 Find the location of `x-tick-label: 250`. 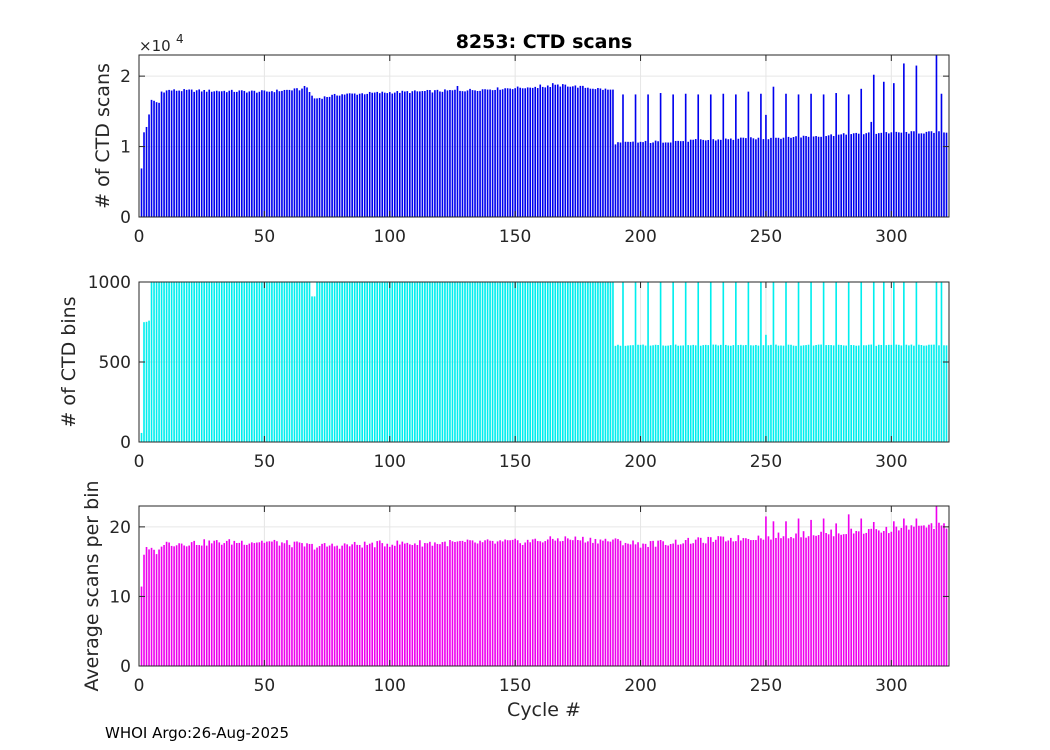

x-tick-label: 250 is located at coordinates (766, 686).